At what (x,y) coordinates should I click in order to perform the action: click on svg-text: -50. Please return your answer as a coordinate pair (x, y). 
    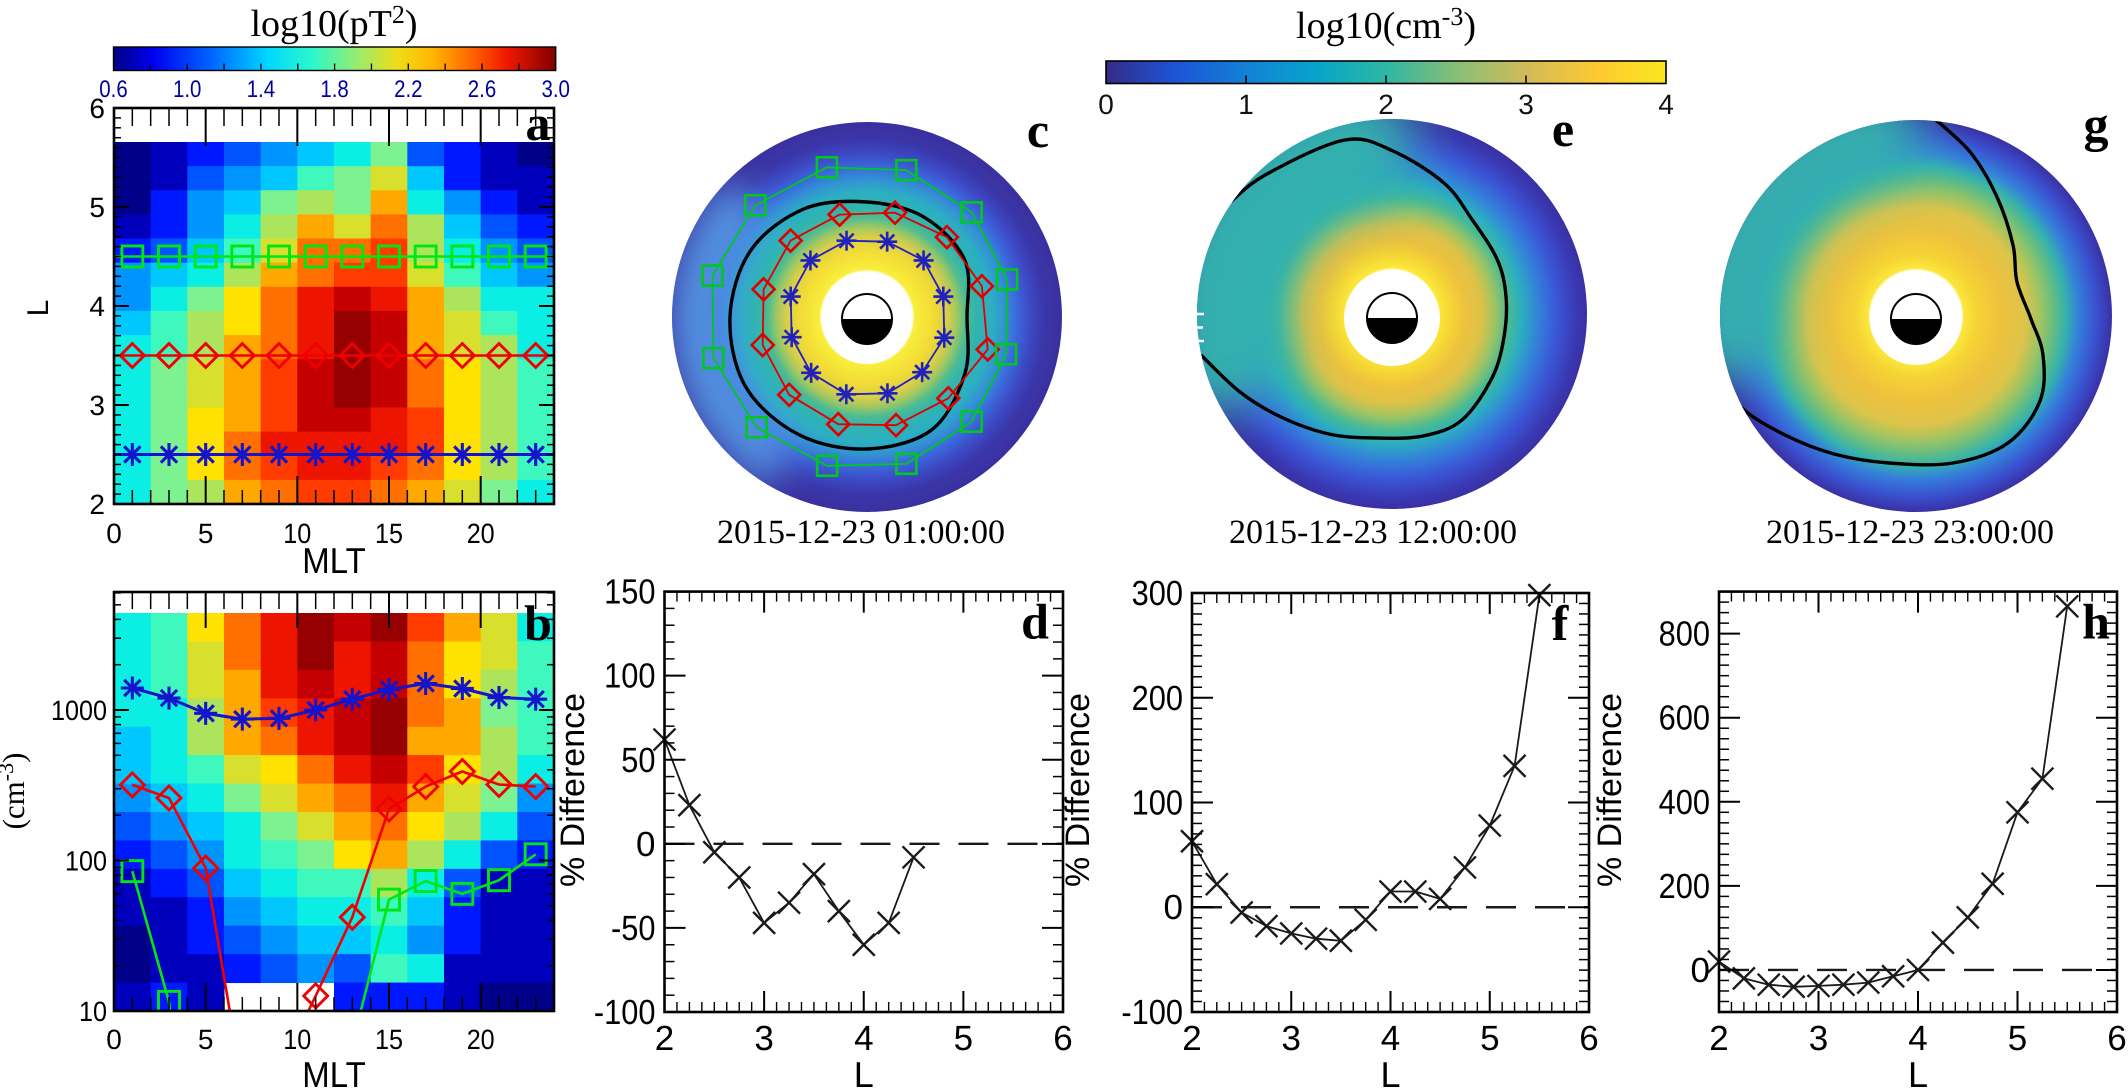
    Looking at the image, I should click on (633, 928).